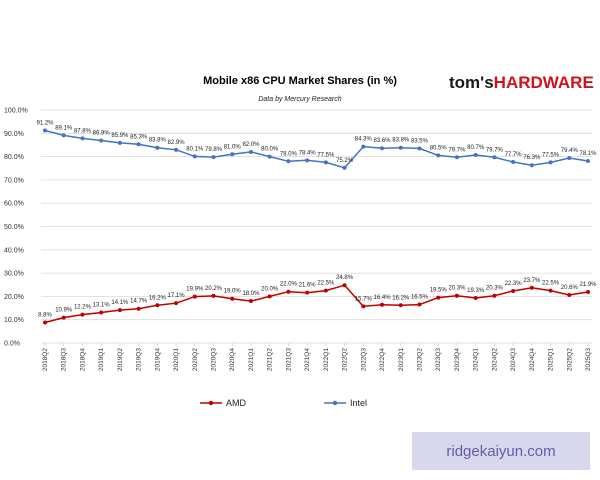 This screenshot has height=480, width=600. Describe the element at coordinates (195, 360) in the screenshot. I see `x-tick-label: 2020Q2` at that location.